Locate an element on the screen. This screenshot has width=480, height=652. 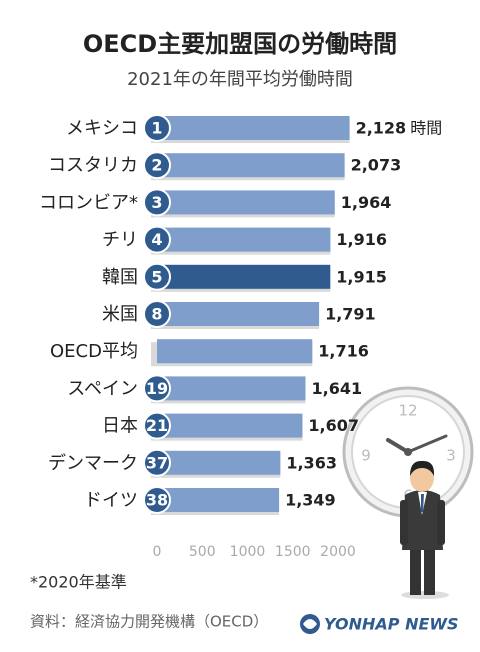
rank-label: 21 is located at coordinates (157, 425).